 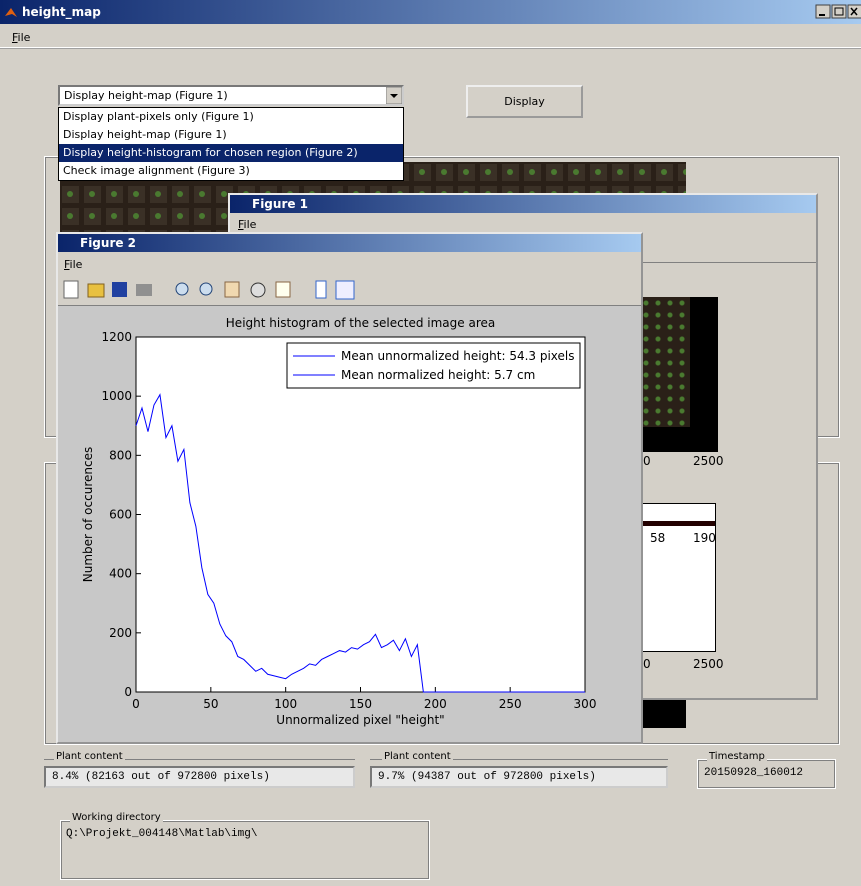 What do you see at coordinates (360, 720) in the screenshot?
I see `x-axis-label: Unnormalized pixel "height"` at bounding box center [360, 720].